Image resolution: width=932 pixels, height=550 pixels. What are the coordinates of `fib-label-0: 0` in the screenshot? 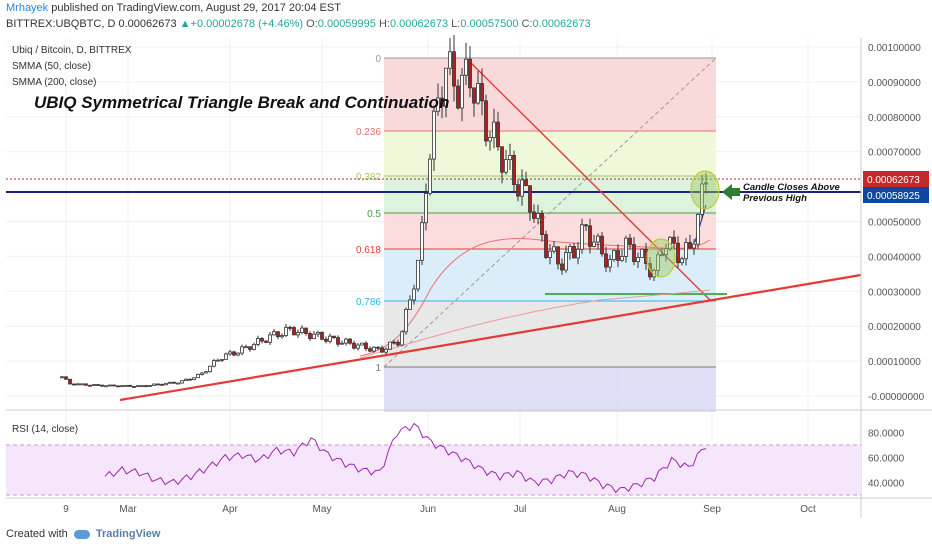 It's located at (378, 59).